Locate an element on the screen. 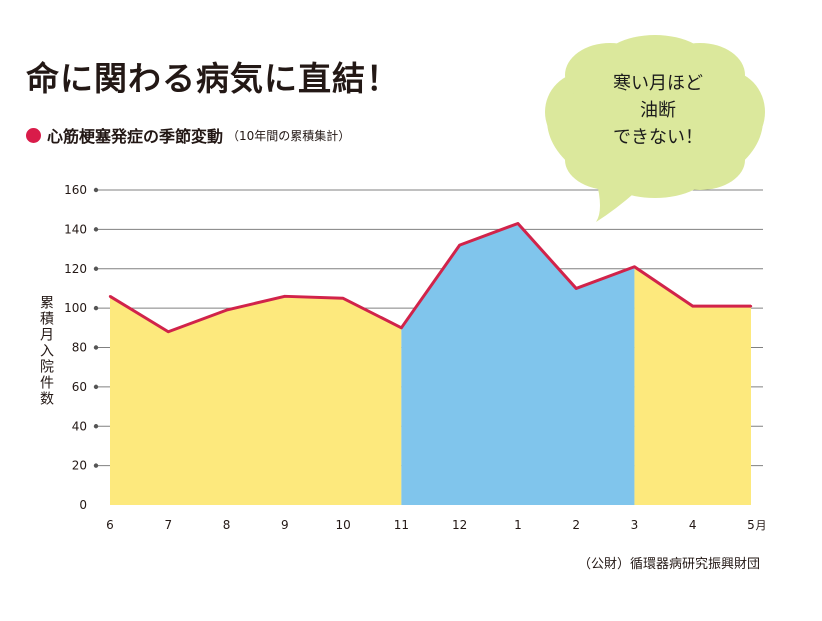  y-tick-label: 0 is located at coordinates (83, 505).